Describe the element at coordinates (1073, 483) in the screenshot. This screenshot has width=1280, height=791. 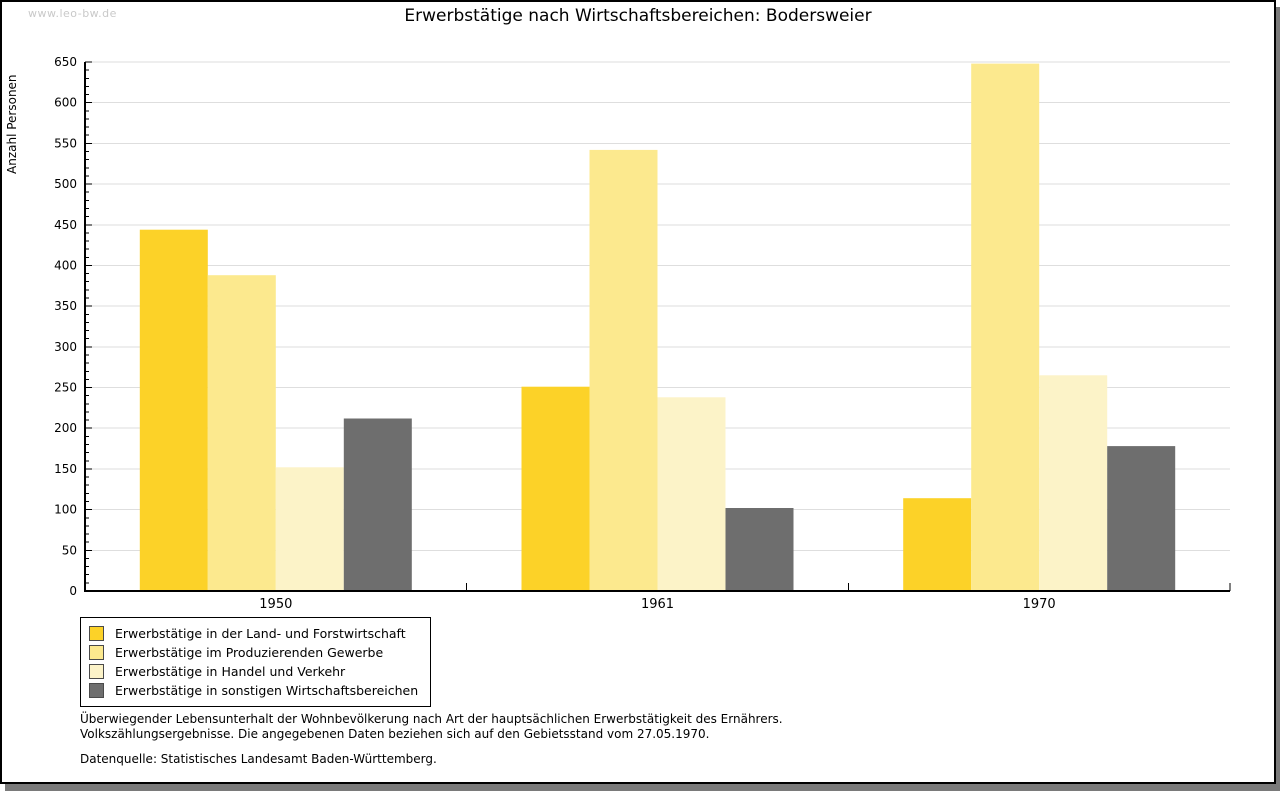
I see `bar-1970-s3` at that location.